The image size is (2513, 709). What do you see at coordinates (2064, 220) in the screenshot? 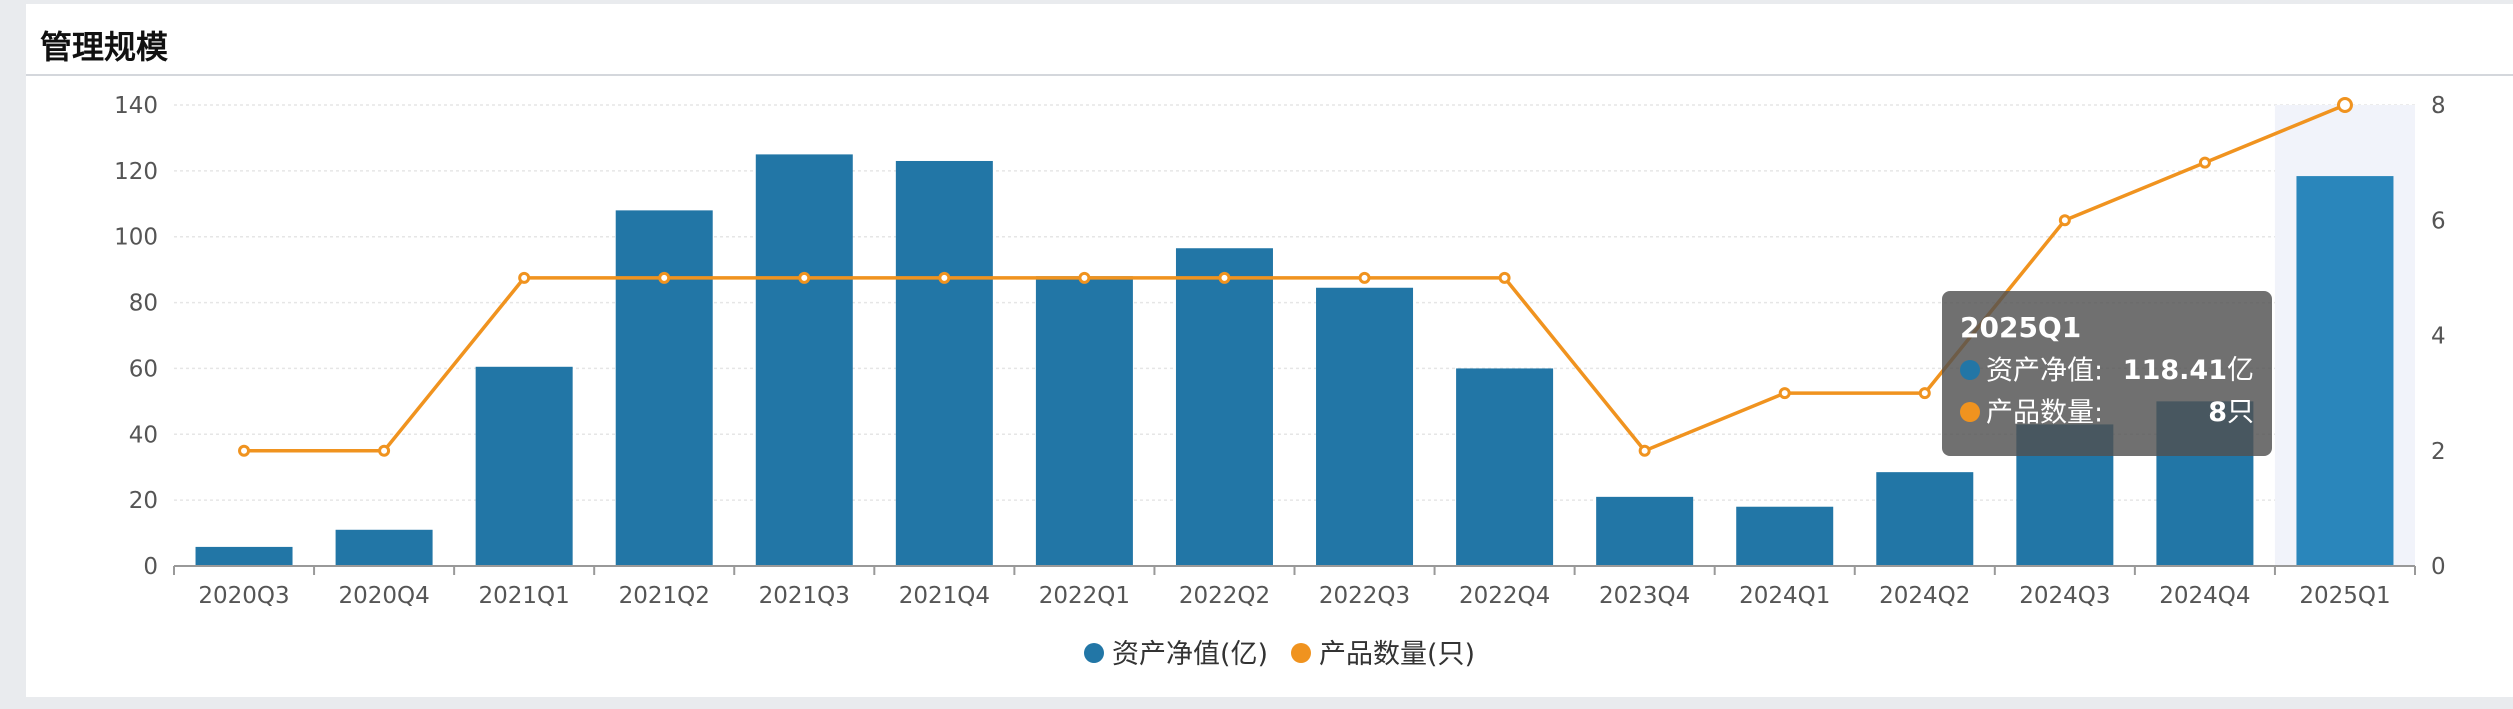
I see `line-point-2024Q3` at bounding box center [2064, 220].